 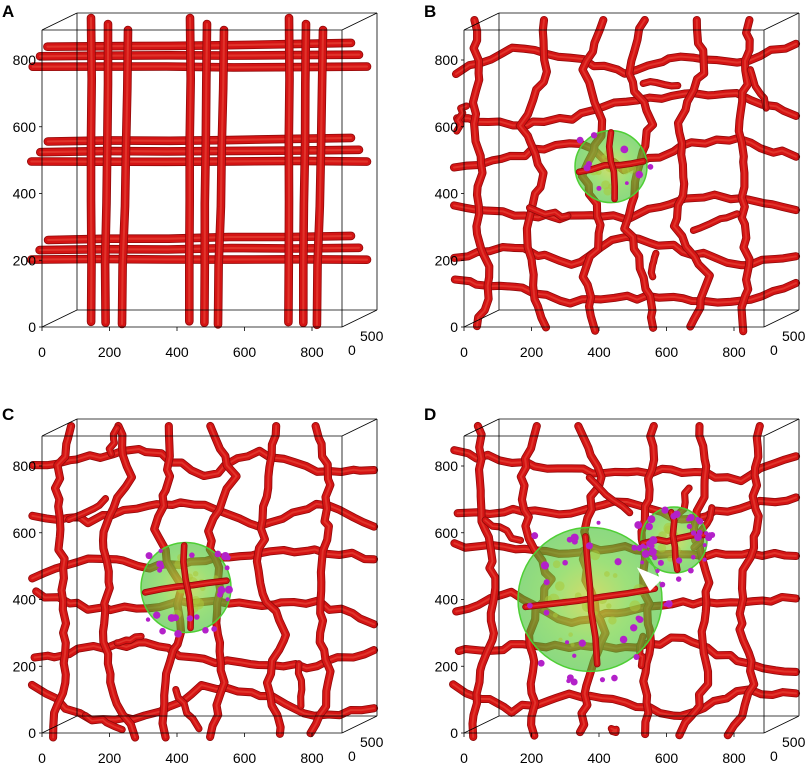 I want to click on panel-letter: C, so click(x=8, y=414).